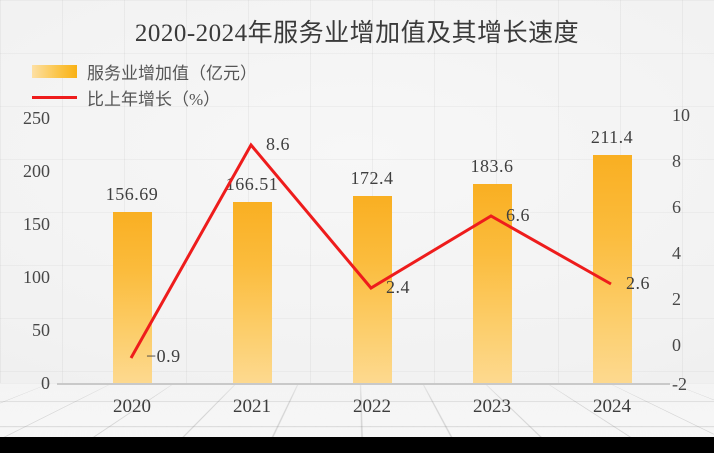 Image resolution: width=714 pixels, height=453 pixels. What do you see at coordinates (54, 71) in the screenshot?
I see `legend-bar-swatch-icon` at bounding box center [54, 71].